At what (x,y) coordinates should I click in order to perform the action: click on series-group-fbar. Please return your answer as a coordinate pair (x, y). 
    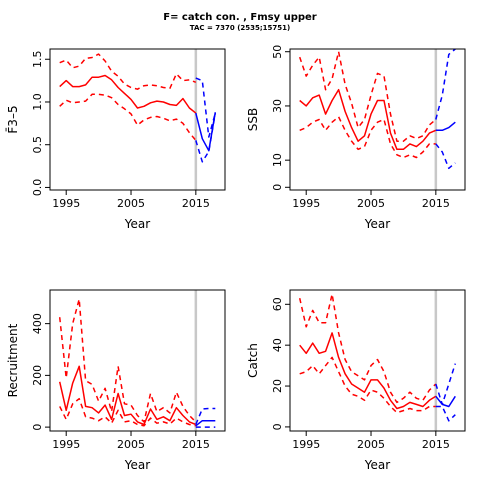
    Looking at the image, I should click on (138, 108).